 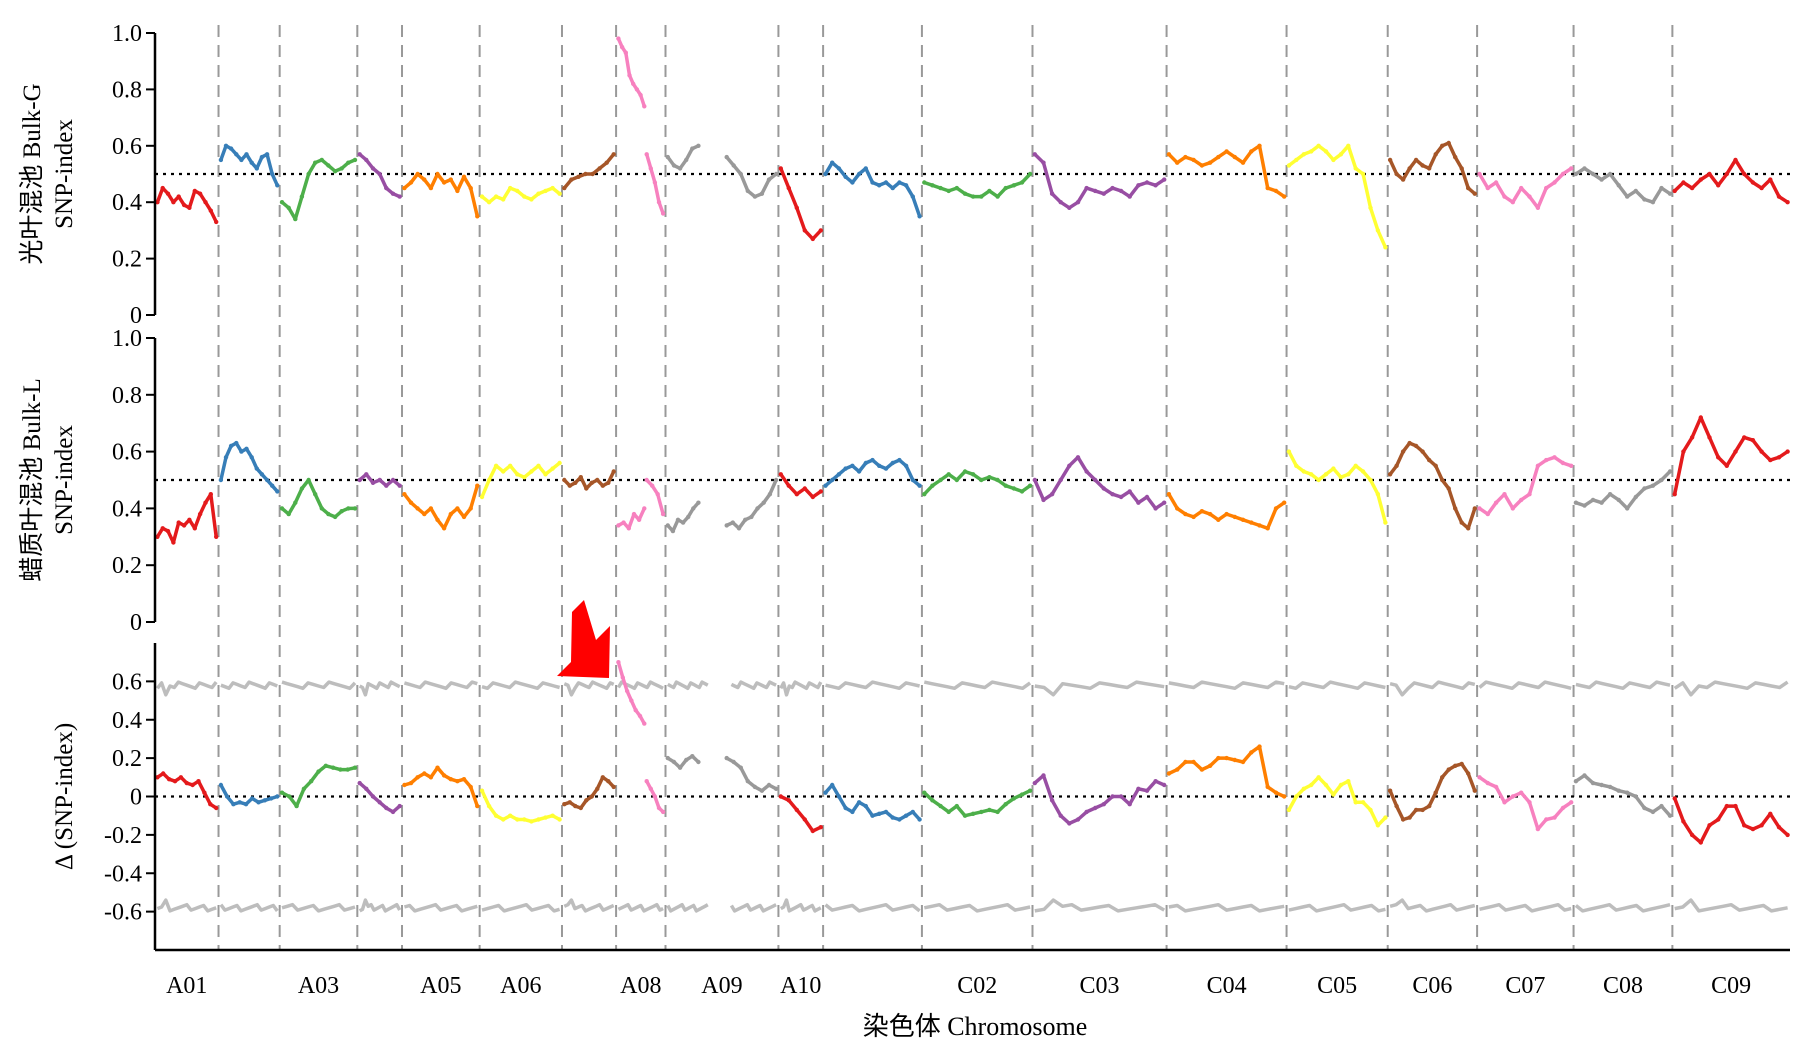 I want to click on series-delta-a06, so click(x=521, y=806).